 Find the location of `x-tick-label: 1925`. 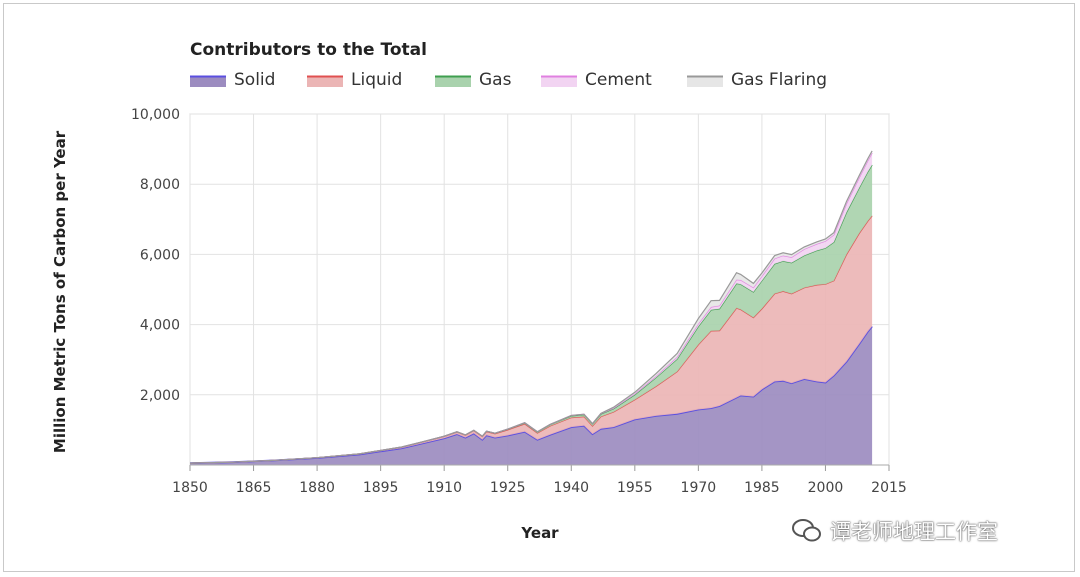

x-tick-label: 1925 is located at coordinates (508, 488).